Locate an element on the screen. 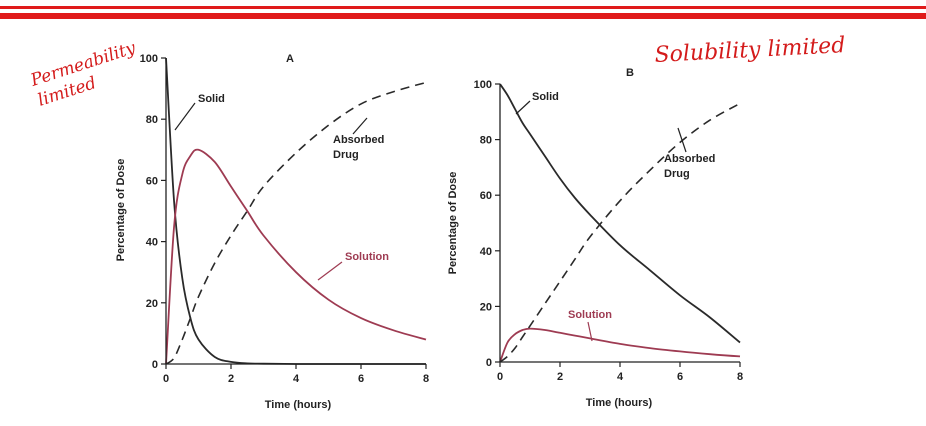 This screenshot has width=926, height=426. leader-absorbed-b is located at coordinates (682, 140).